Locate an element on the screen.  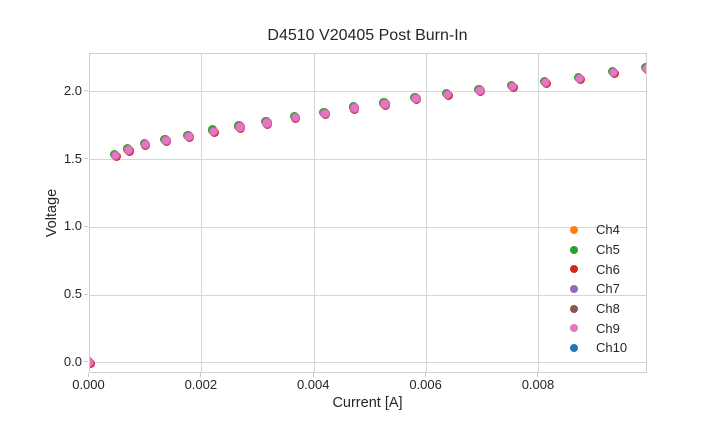
legend-label: Ch4 is located at coordinates (608, 230).